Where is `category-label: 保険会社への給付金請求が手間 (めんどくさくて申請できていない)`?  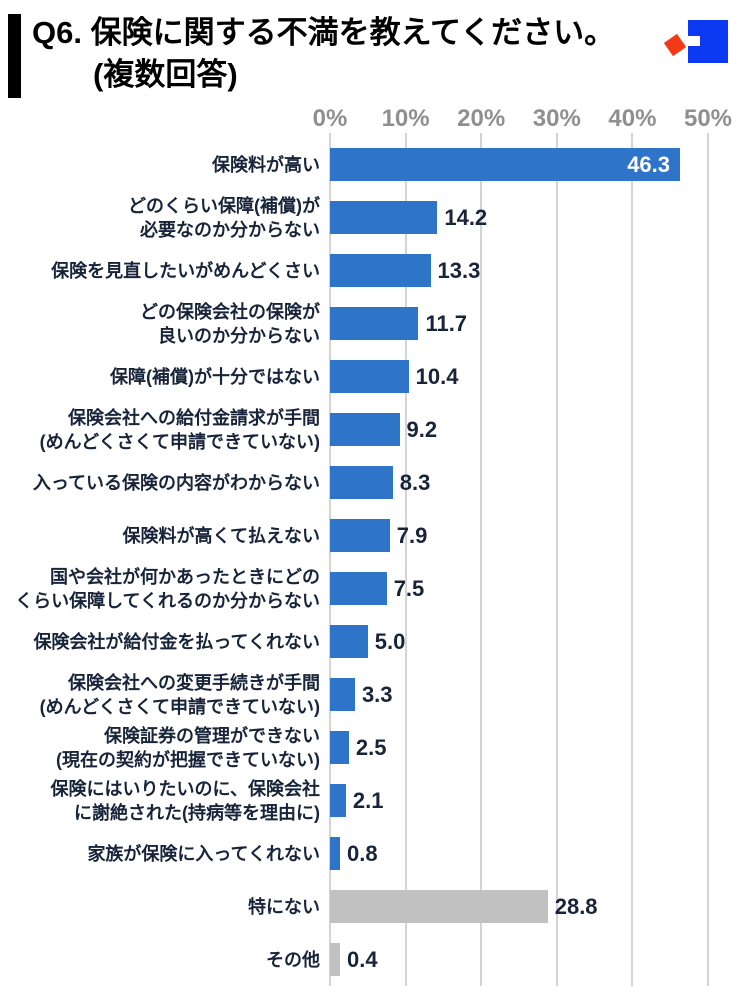 category-label: 保険会社への給付金請求が手間 (めんどくさくて申請できていない) is located at coordinates (179, 429).